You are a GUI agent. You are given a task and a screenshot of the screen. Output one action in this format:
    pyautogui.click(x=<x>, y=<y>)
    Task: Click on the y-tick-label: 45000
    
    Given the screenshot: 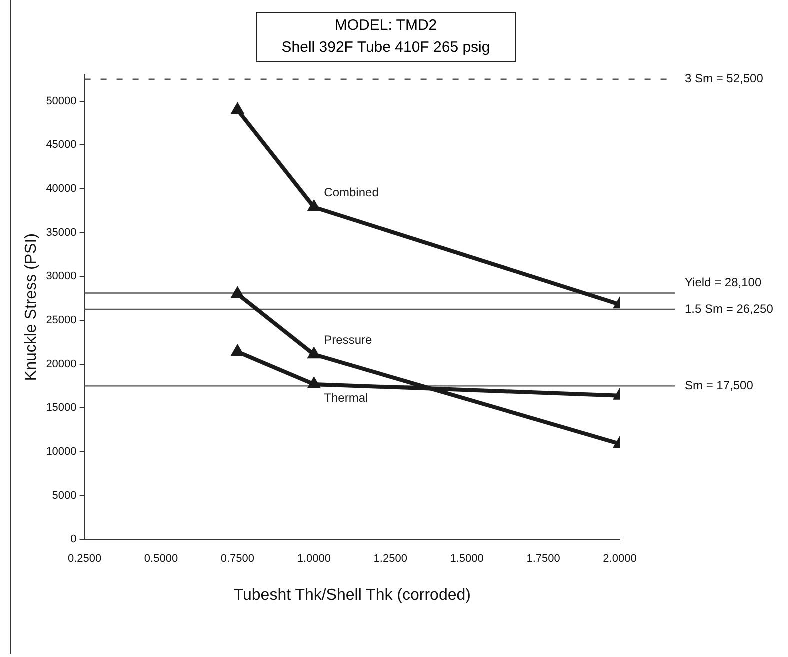 What is the action you would take?
    pyautogui.click(x=61, y=145)
    